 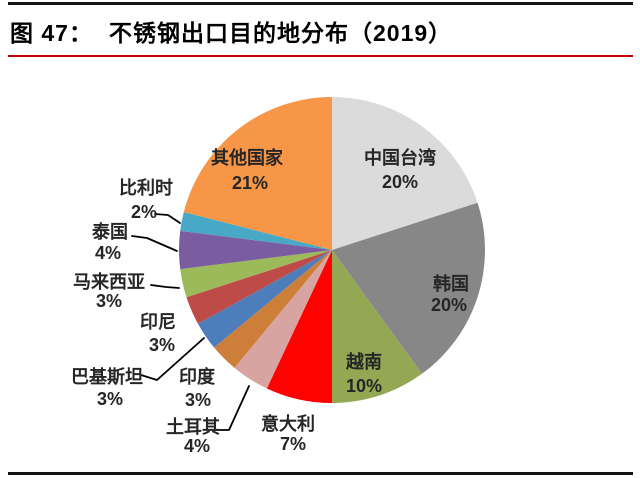 I want to click on leader-line-土耳其, so click(x=232, y=408).